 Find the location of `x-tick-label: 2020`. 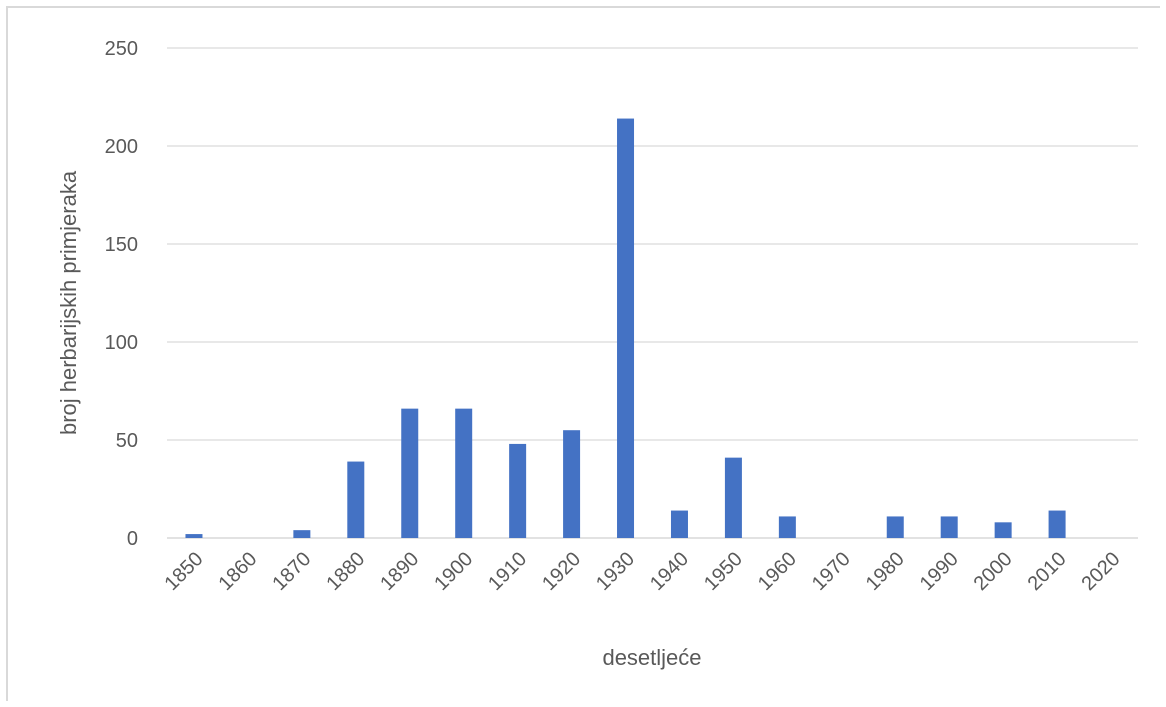

x-tick-label: 2020 is located at coordinates (1101, 571).